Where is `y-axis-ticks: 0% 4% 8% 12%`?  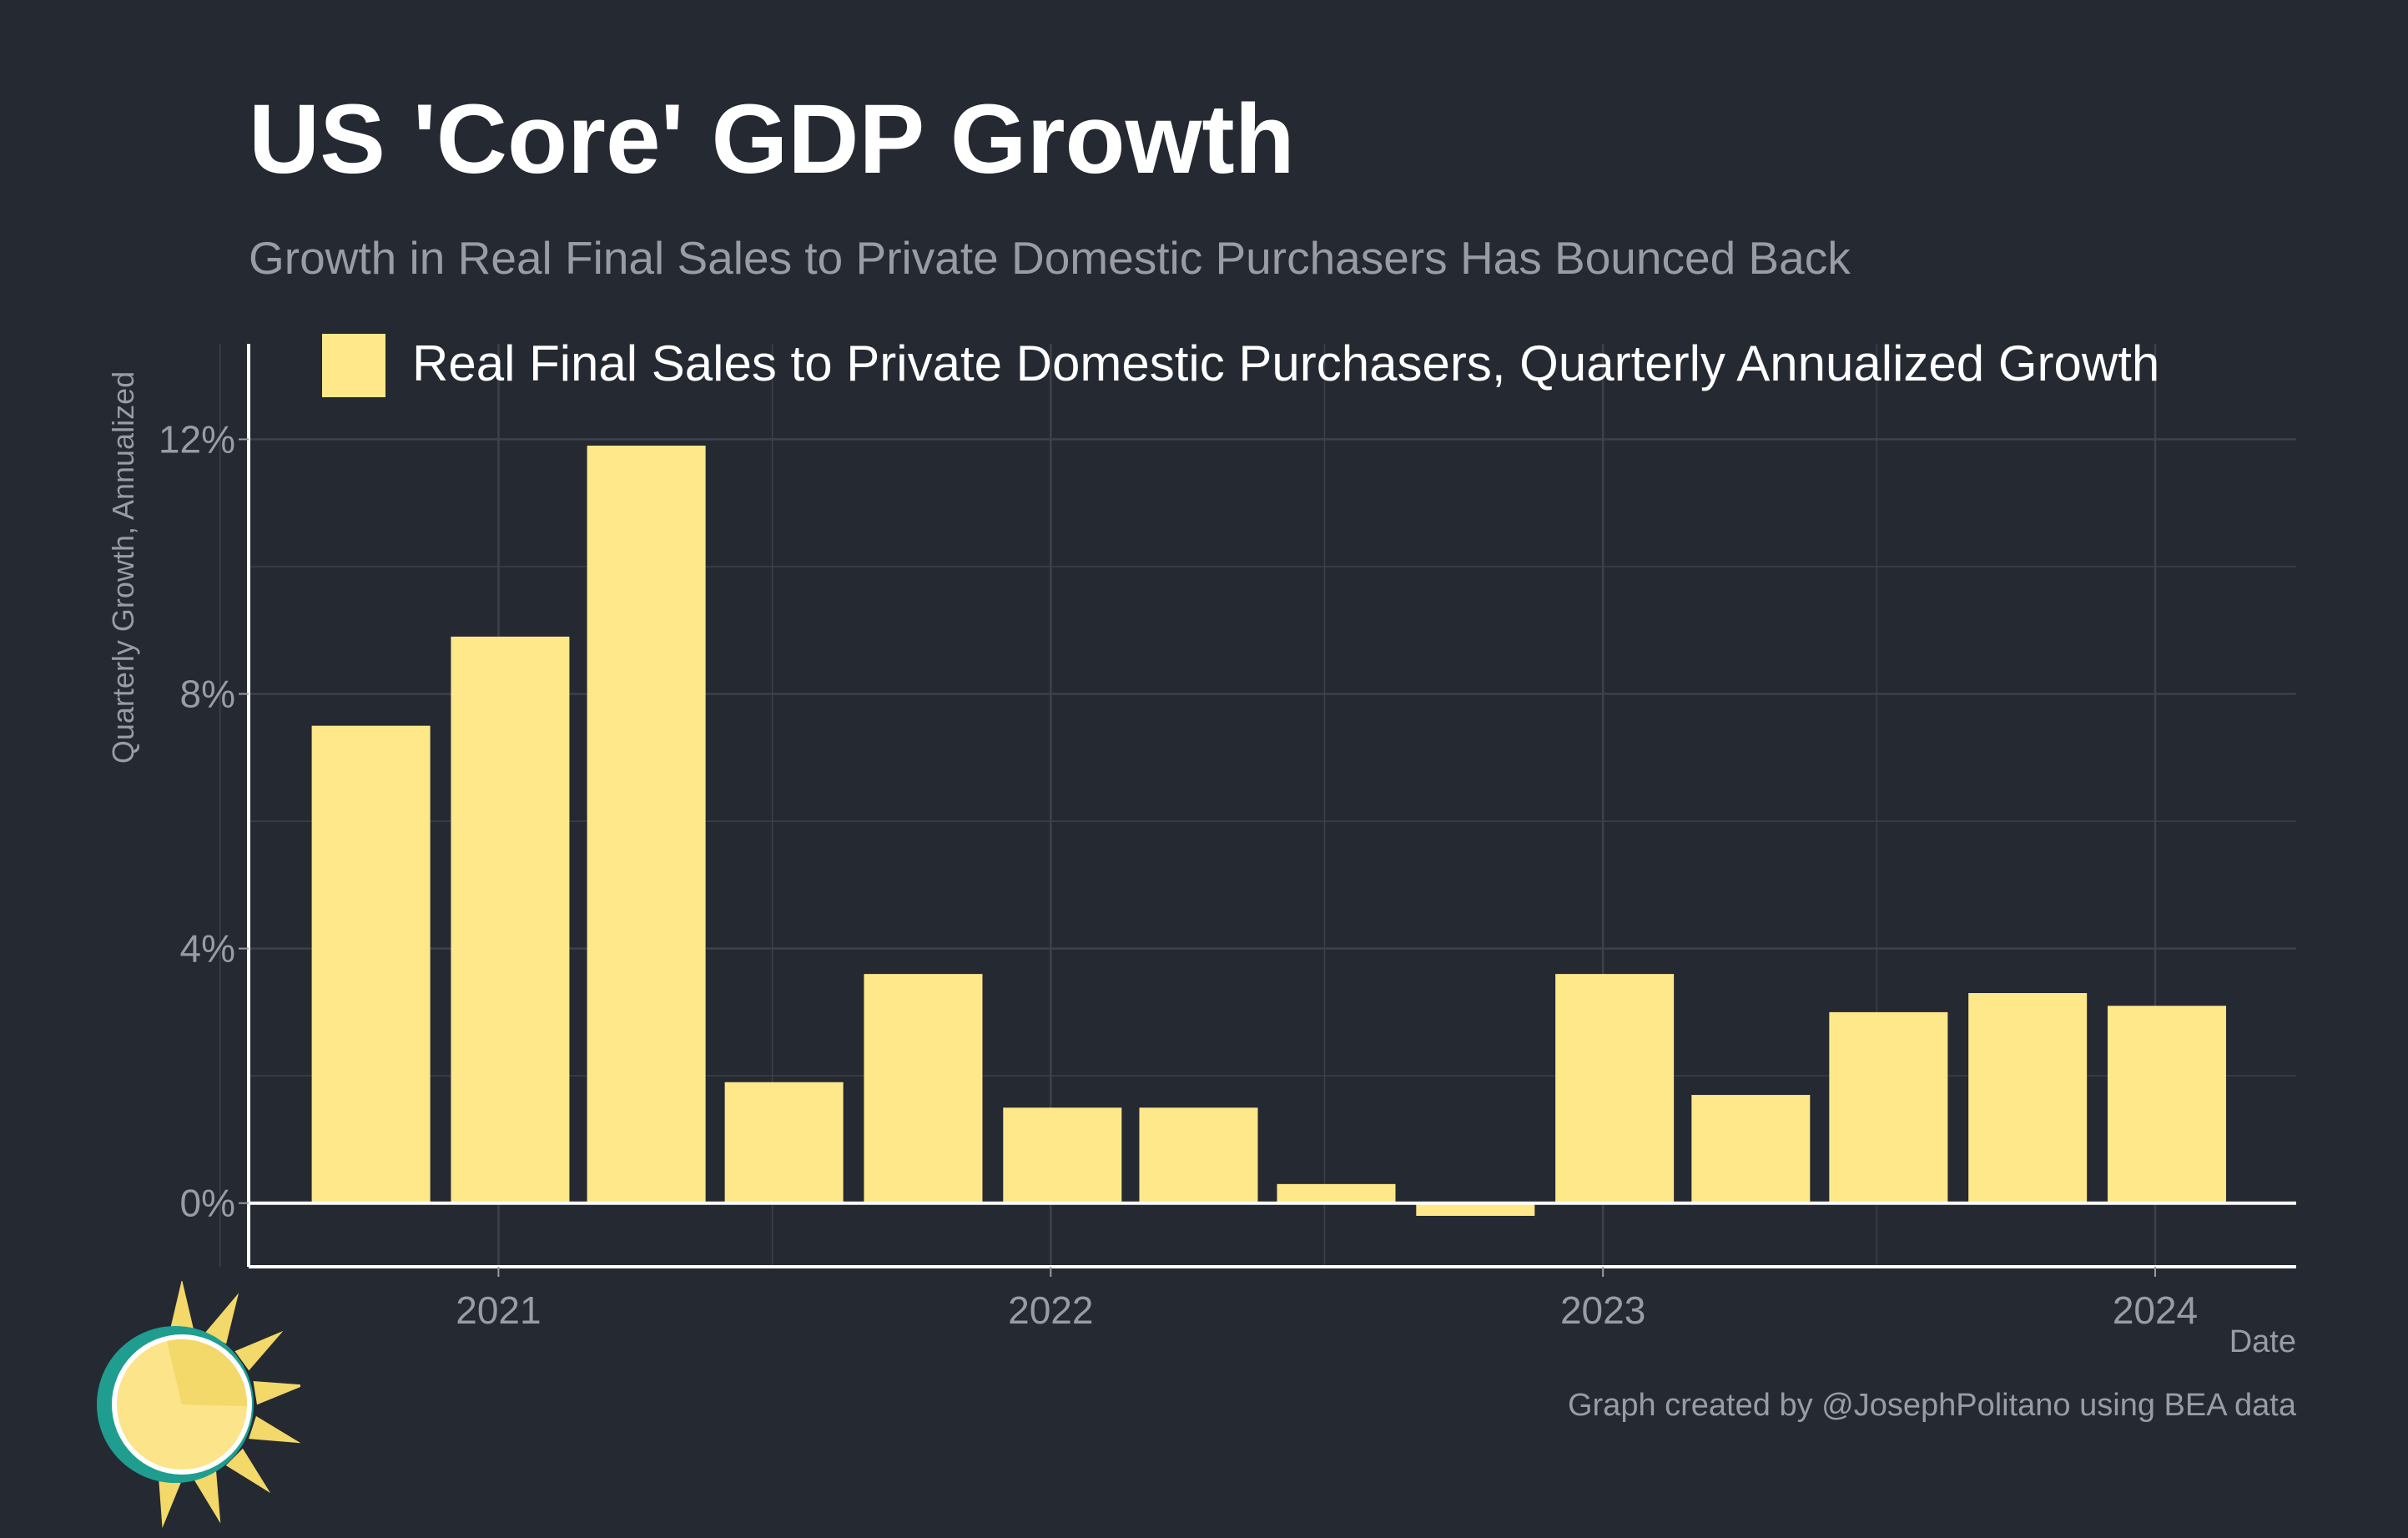 y-axis-ticks: 0% 4% 8% 12% is located at coordinates (204, 821).